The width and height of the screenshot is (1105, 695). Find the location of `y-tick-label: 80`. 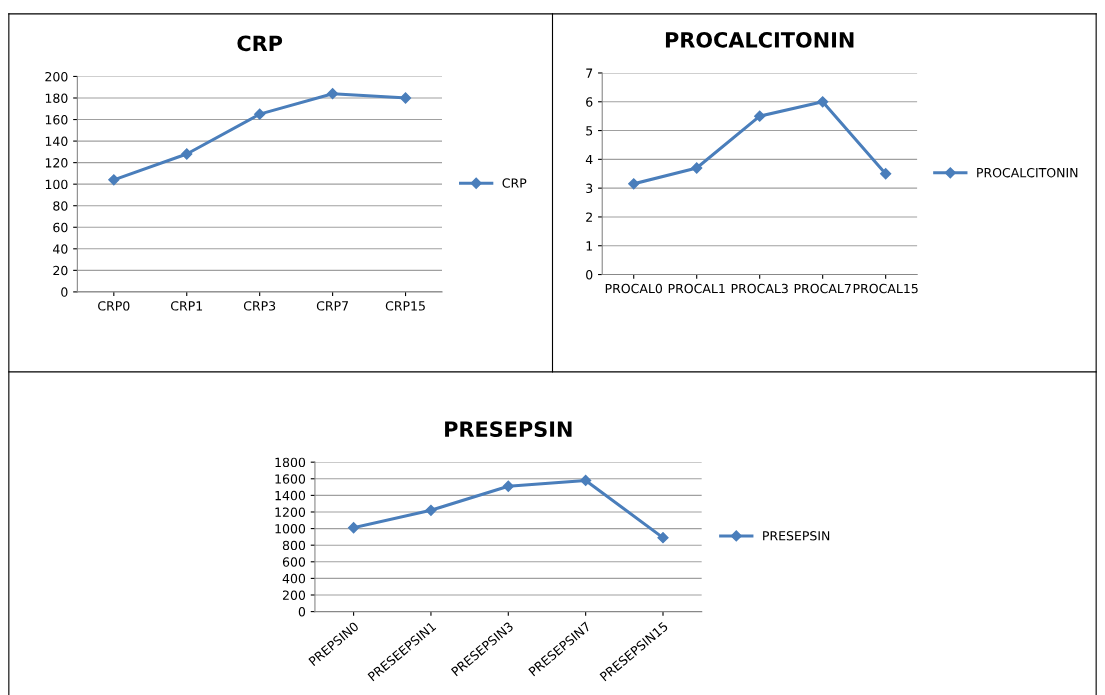

y-tick-label: 80 is located at coordinates (60, 206).